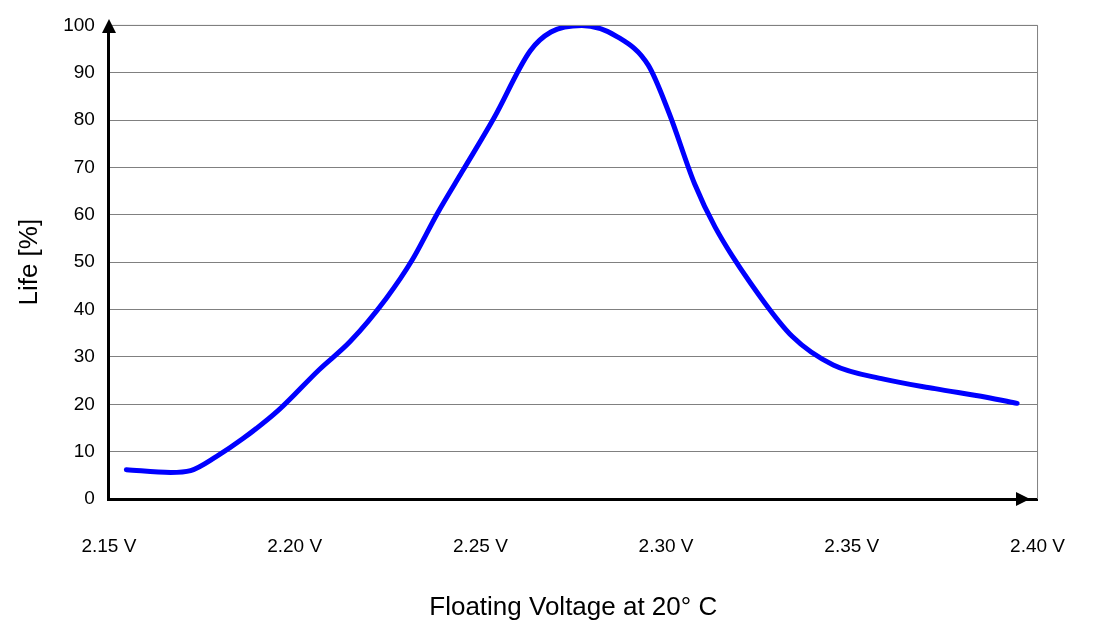 This screenshot has width=1095, height=637. I want to click on y-tick-label: 20, so click(84, 403).